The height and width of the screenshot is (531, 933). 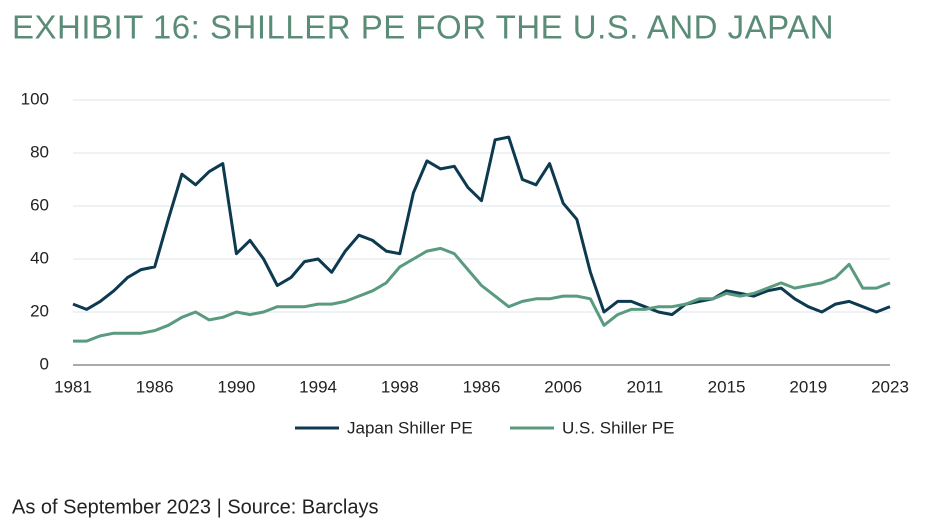 I want to click on x-tick-label: 1994, so click(x=318, y=386).